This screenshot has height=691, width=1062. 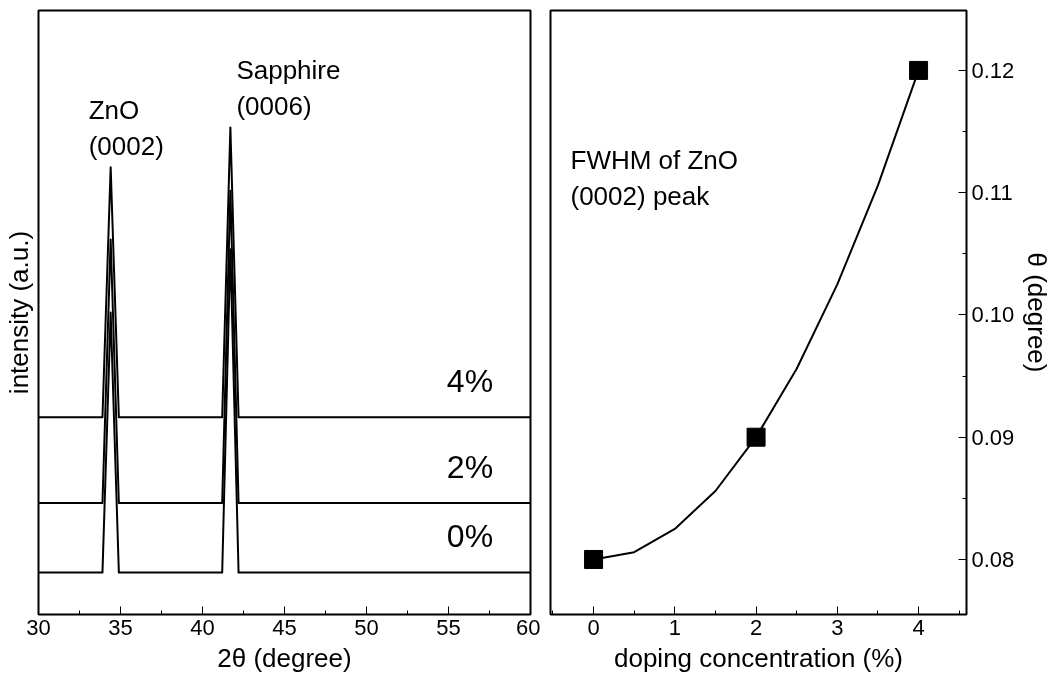 I want to click on x-tick-label: 60, so click(x=528, y=627).